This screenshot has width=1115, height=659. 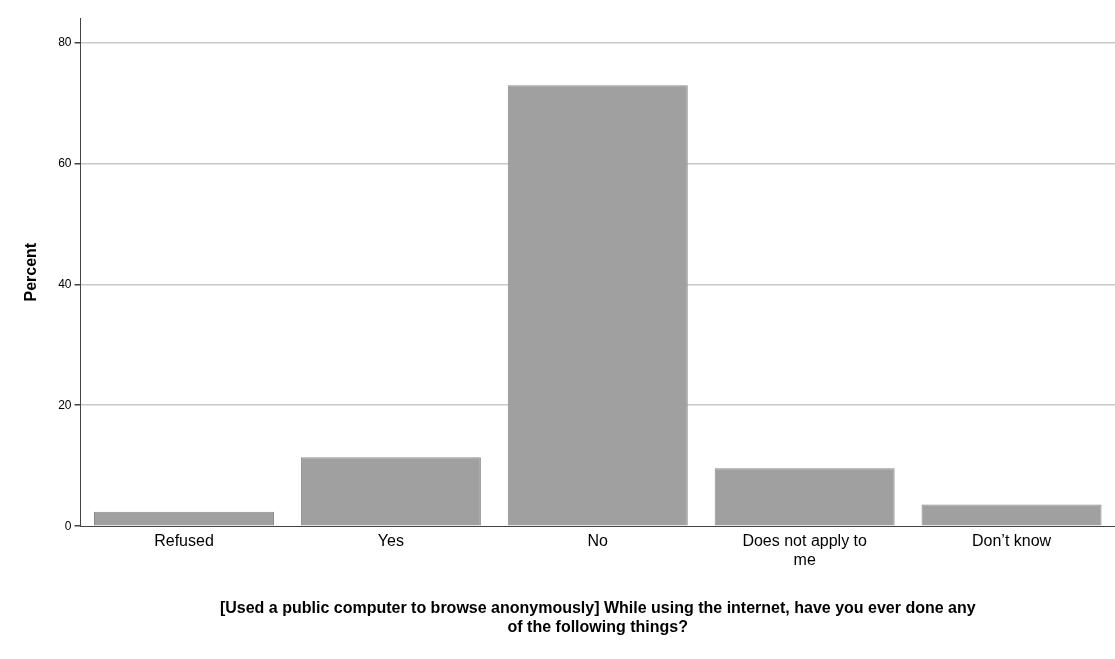 I want to click on y-tick-label: 80, so click(x=65, y=41).